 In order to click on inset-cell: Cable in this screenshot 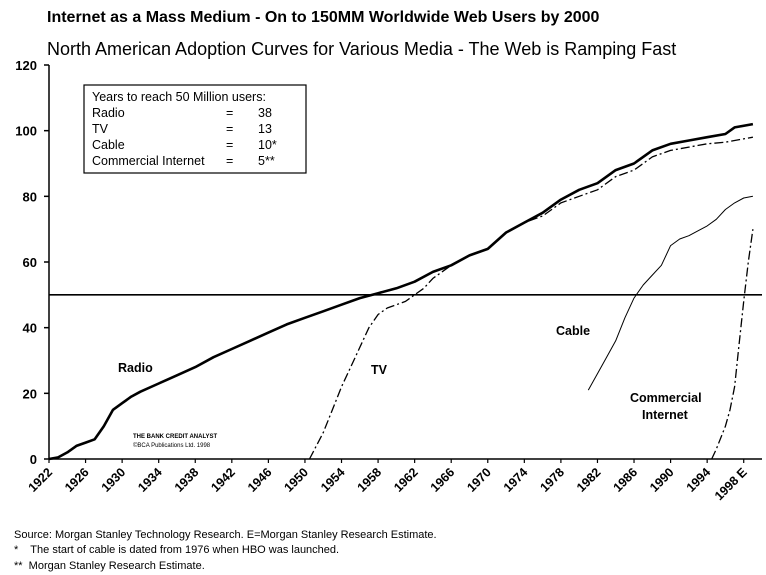, I will do `click(108, 145)`.